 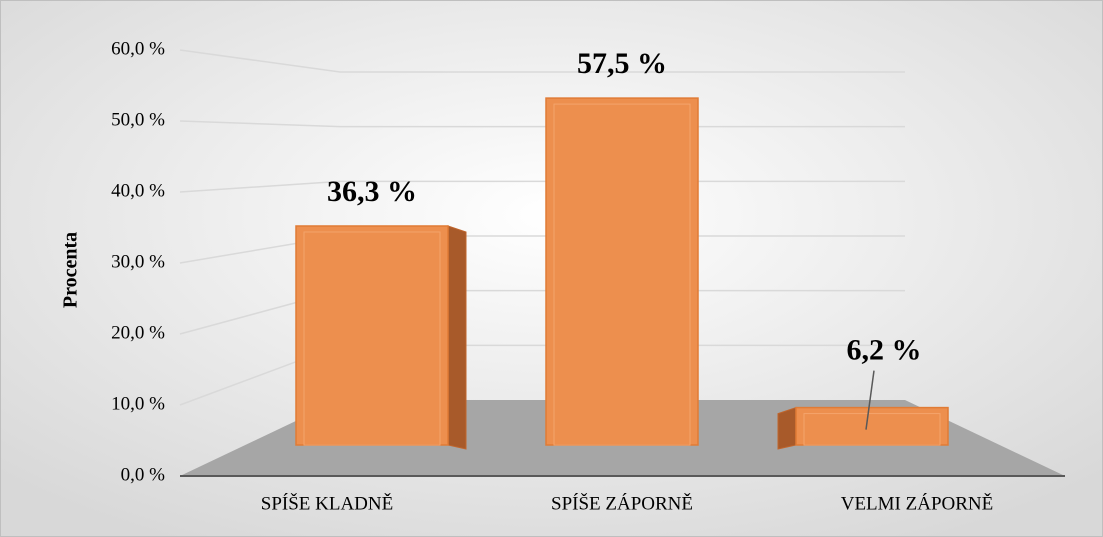 I want to click on data-label: 36,3 %, so click(x=372, y=191).